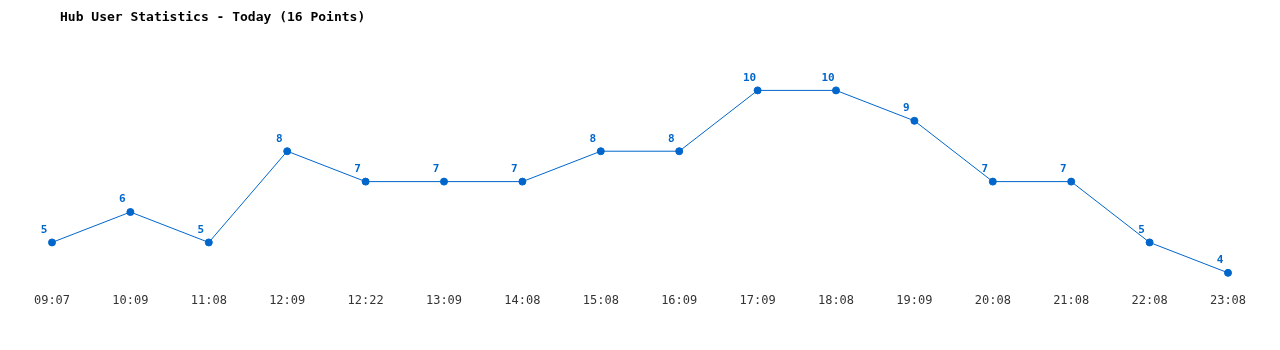 Image resolution: width=1280 pixels, height=350 pixels. I want to click on x-tick-label: 12:22, so click(365, 299).